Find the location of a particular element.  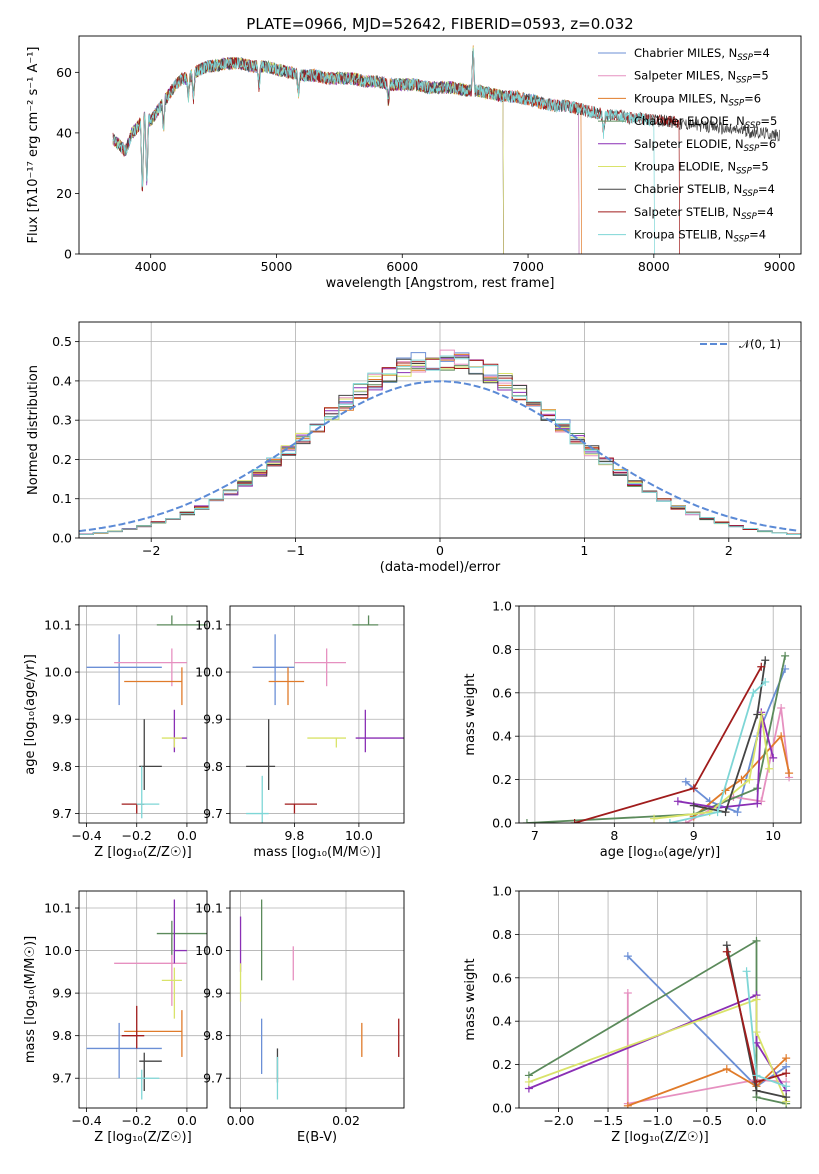

x-tick-label: −1.0 is located at coordinates (657, 1120).